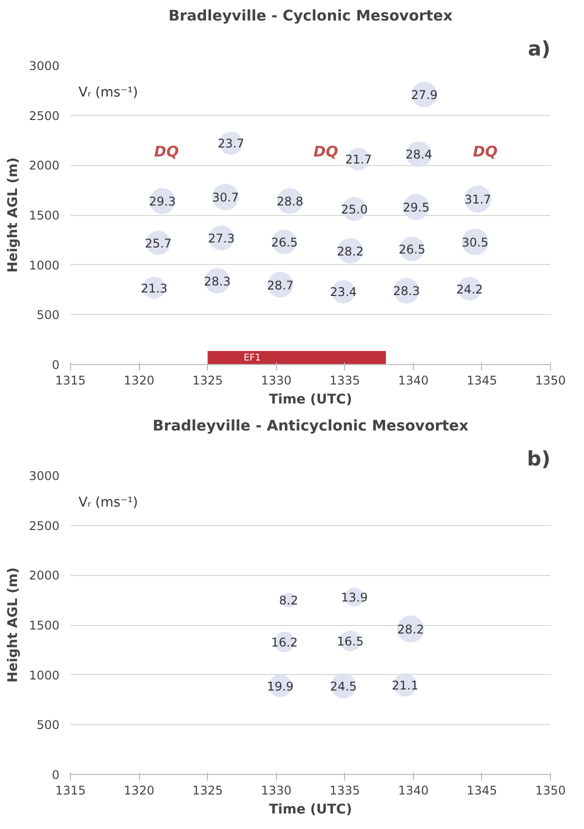 This screenshot has height=829, width=584. Describe the element at coordinates (310, 426) in the screenshot. I see `chart-title: Bradleyville - Anticyclonic Mesovortex` at that location.